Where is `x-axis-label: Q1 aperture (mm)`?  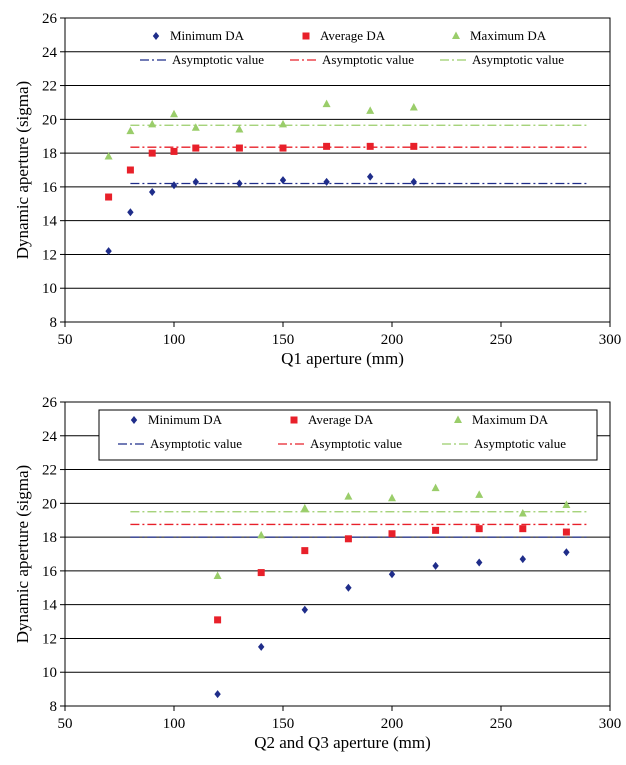
x-axis-label: Q1 aperture (mm) is located at coordinates (342, 358).